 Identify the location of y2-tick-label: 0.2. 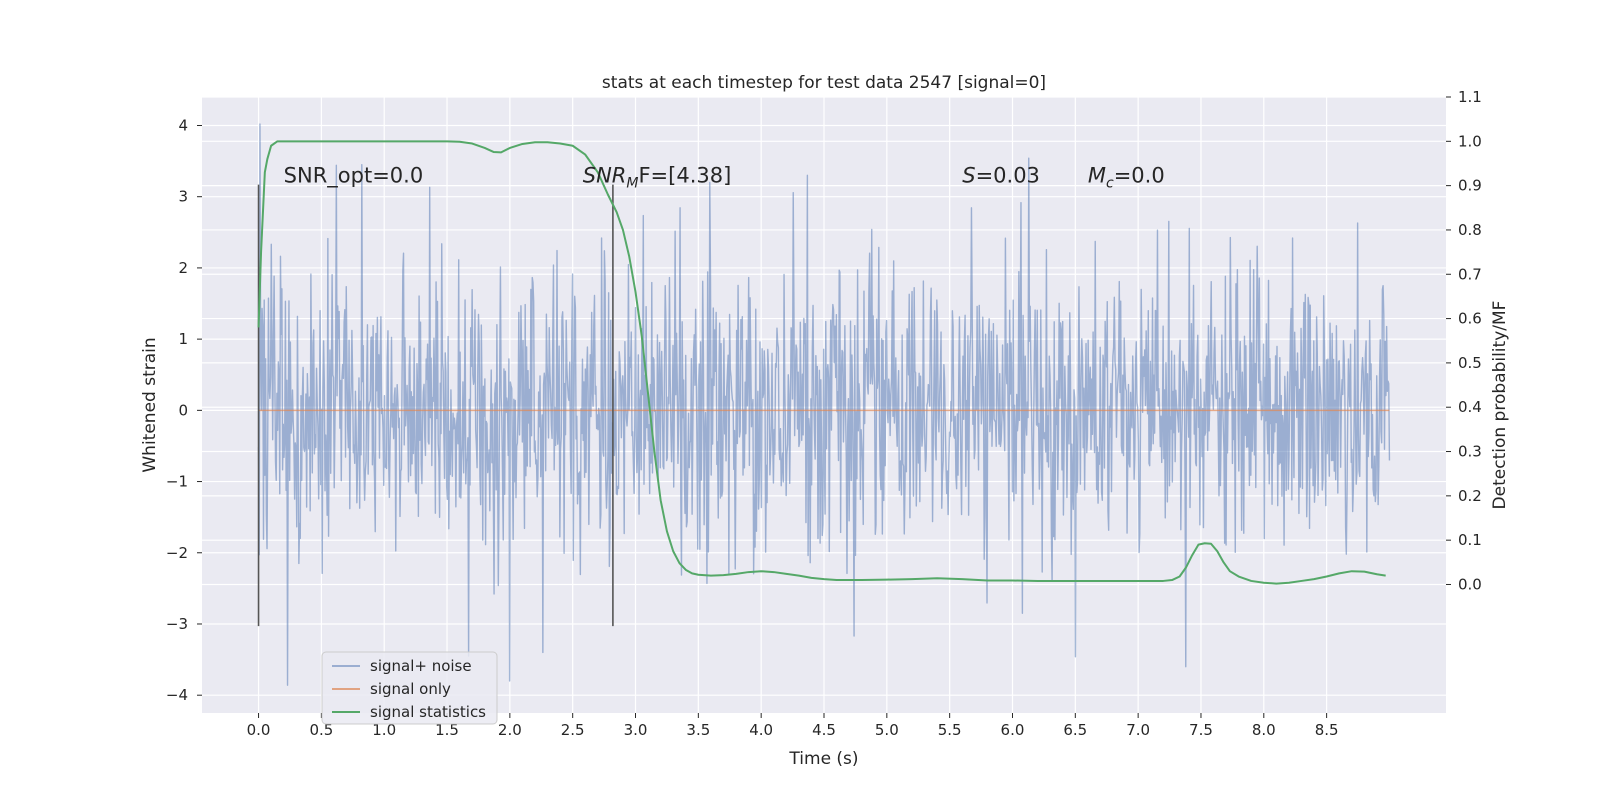
(1470, 496).